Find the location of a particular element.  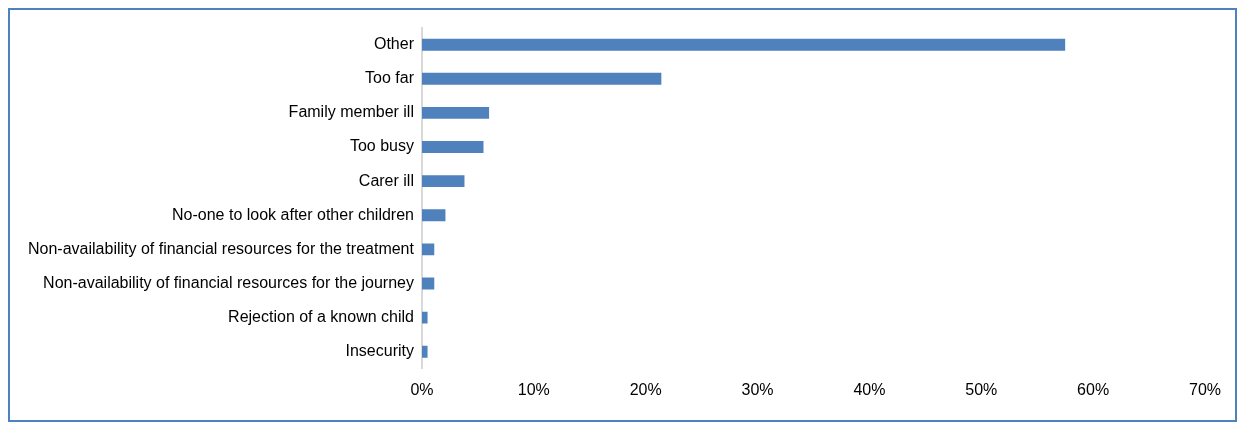

x-tick-label: 10% is located at coordinates (533, 389).